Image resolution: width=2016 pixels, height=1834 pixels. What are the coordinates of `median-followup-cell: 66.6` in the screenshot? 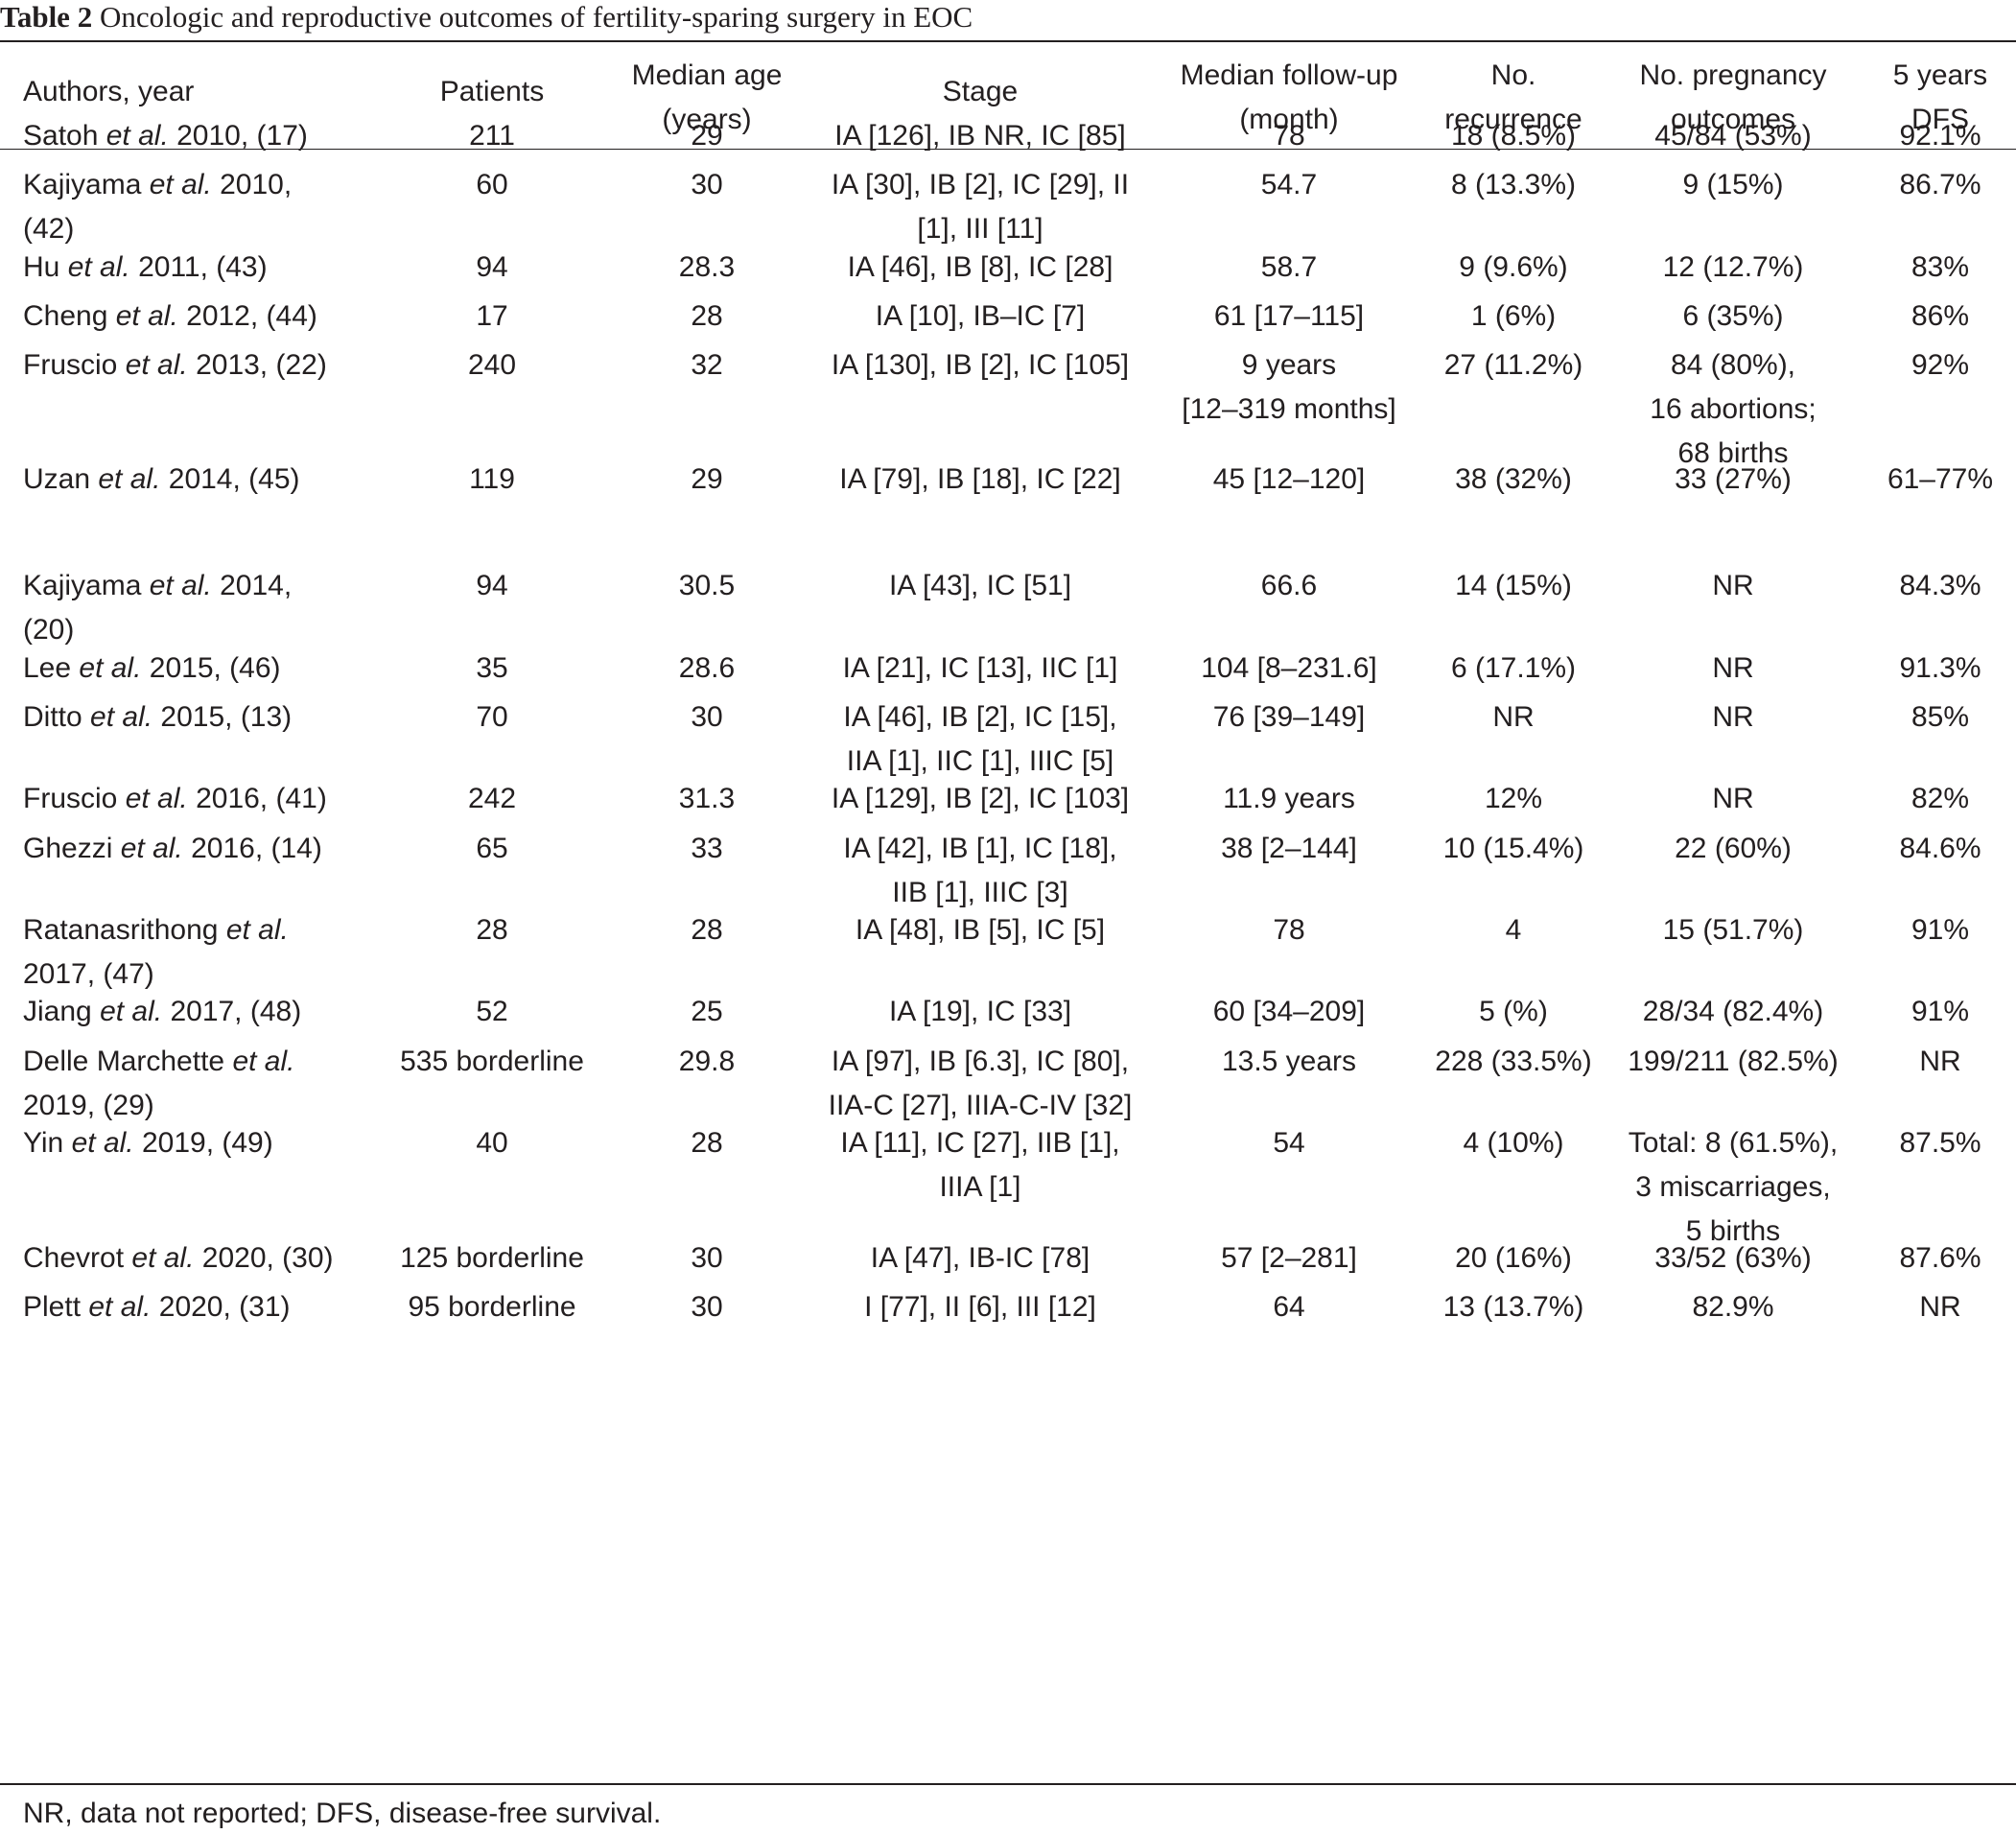 It's located at (1289, 586).